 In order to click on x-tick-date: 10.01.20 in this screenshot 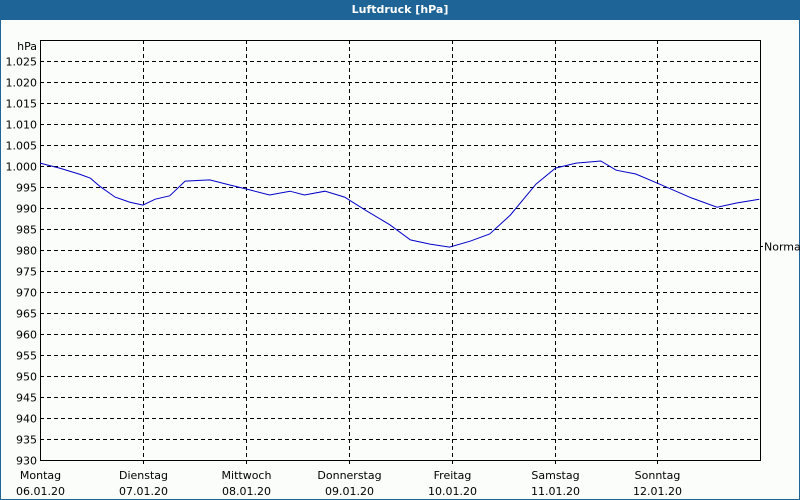, I will do `click(452, 491)`.